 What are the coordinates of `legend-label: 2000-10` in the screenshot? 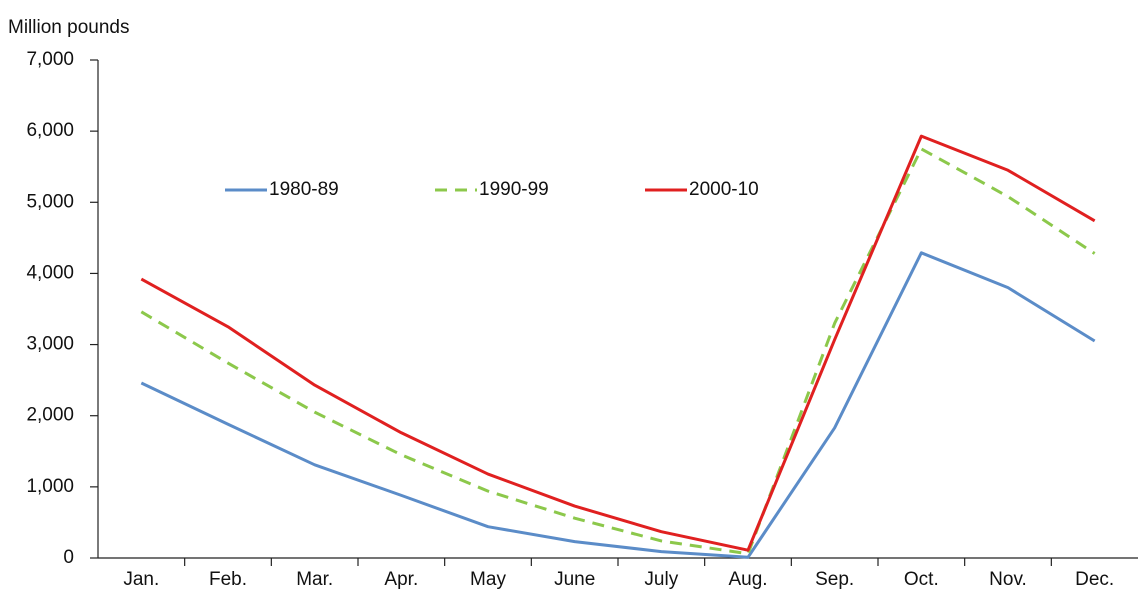 It's located at (724, 189).